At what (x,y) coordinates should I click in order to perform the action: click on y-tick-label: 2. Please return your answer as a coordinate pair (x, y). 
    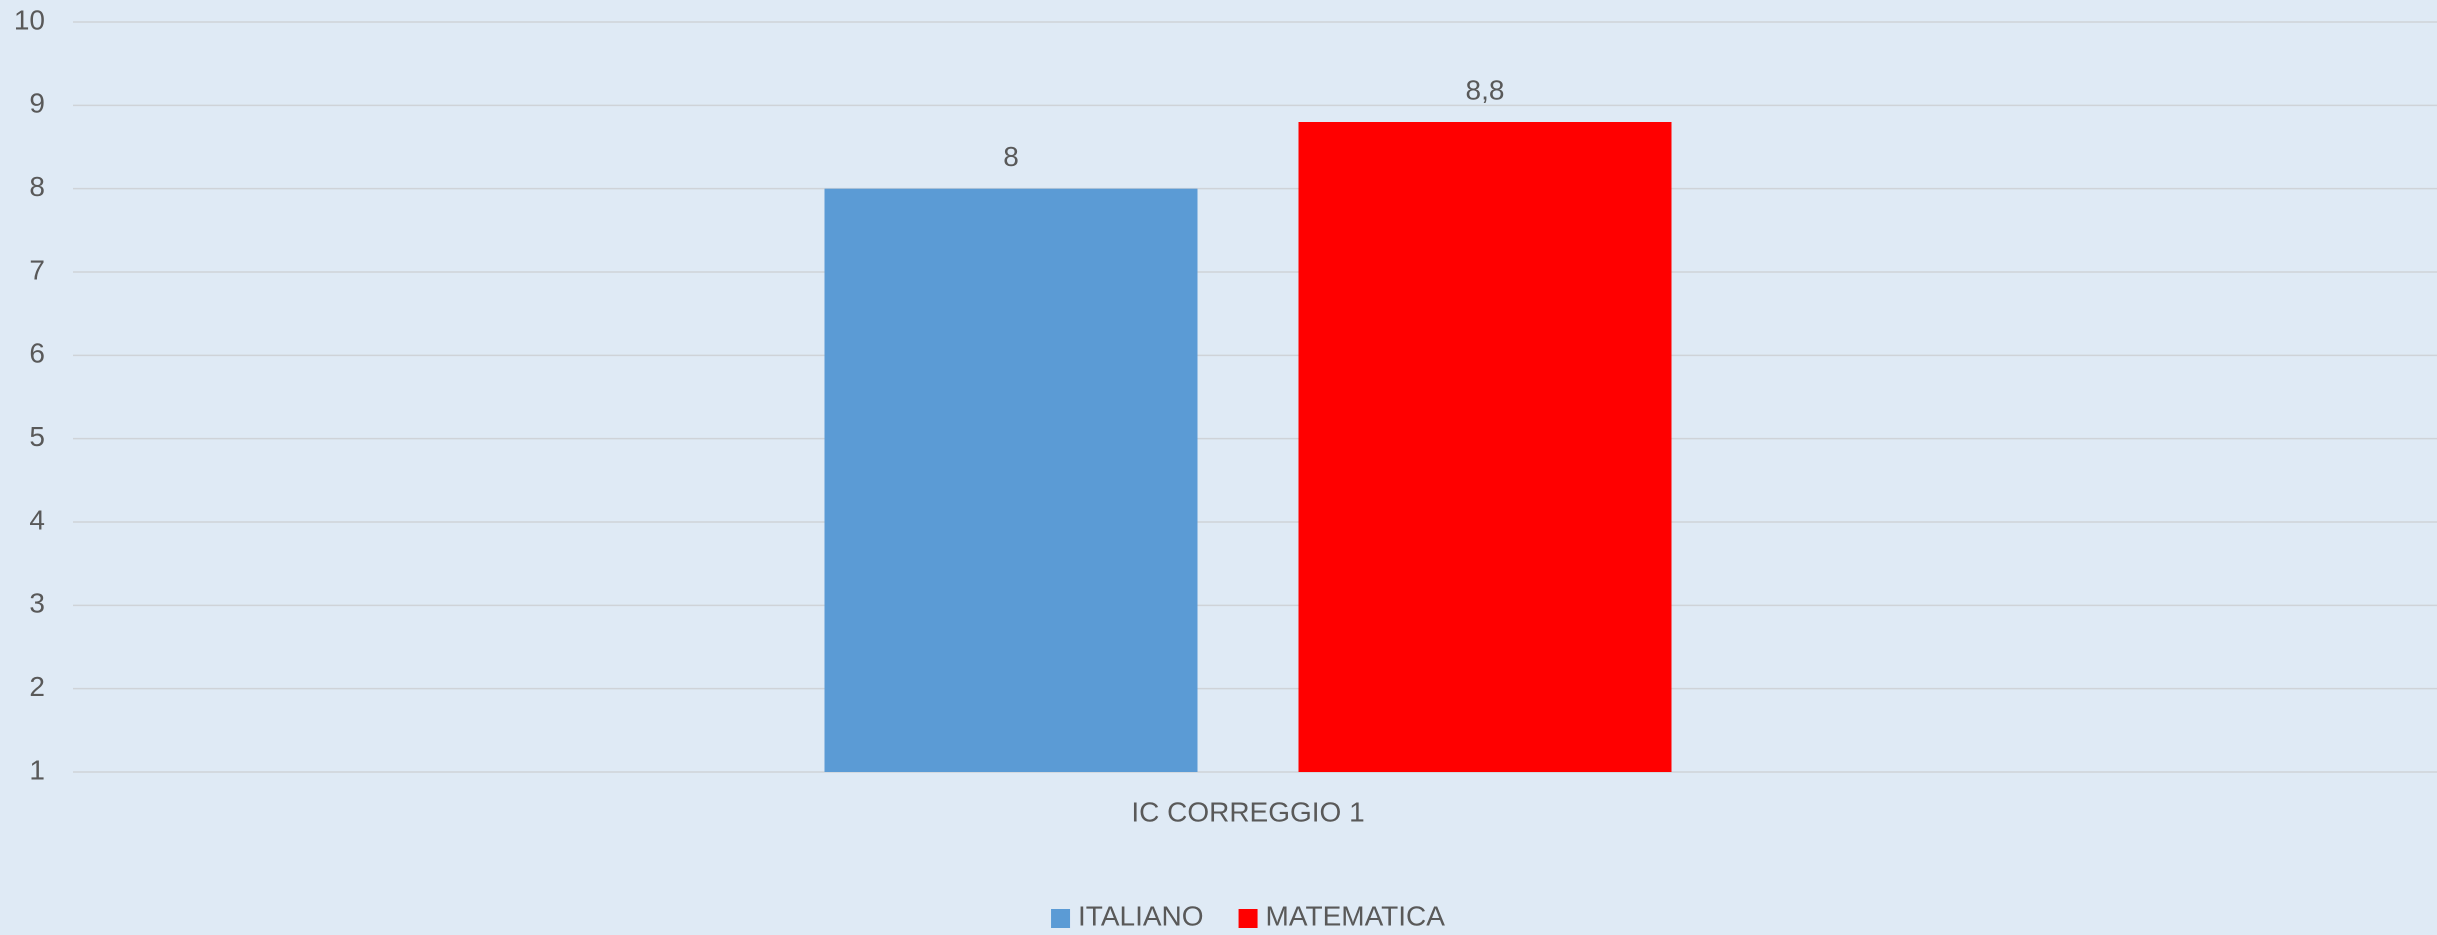
    Looking at the image, I should click on (37, 686).